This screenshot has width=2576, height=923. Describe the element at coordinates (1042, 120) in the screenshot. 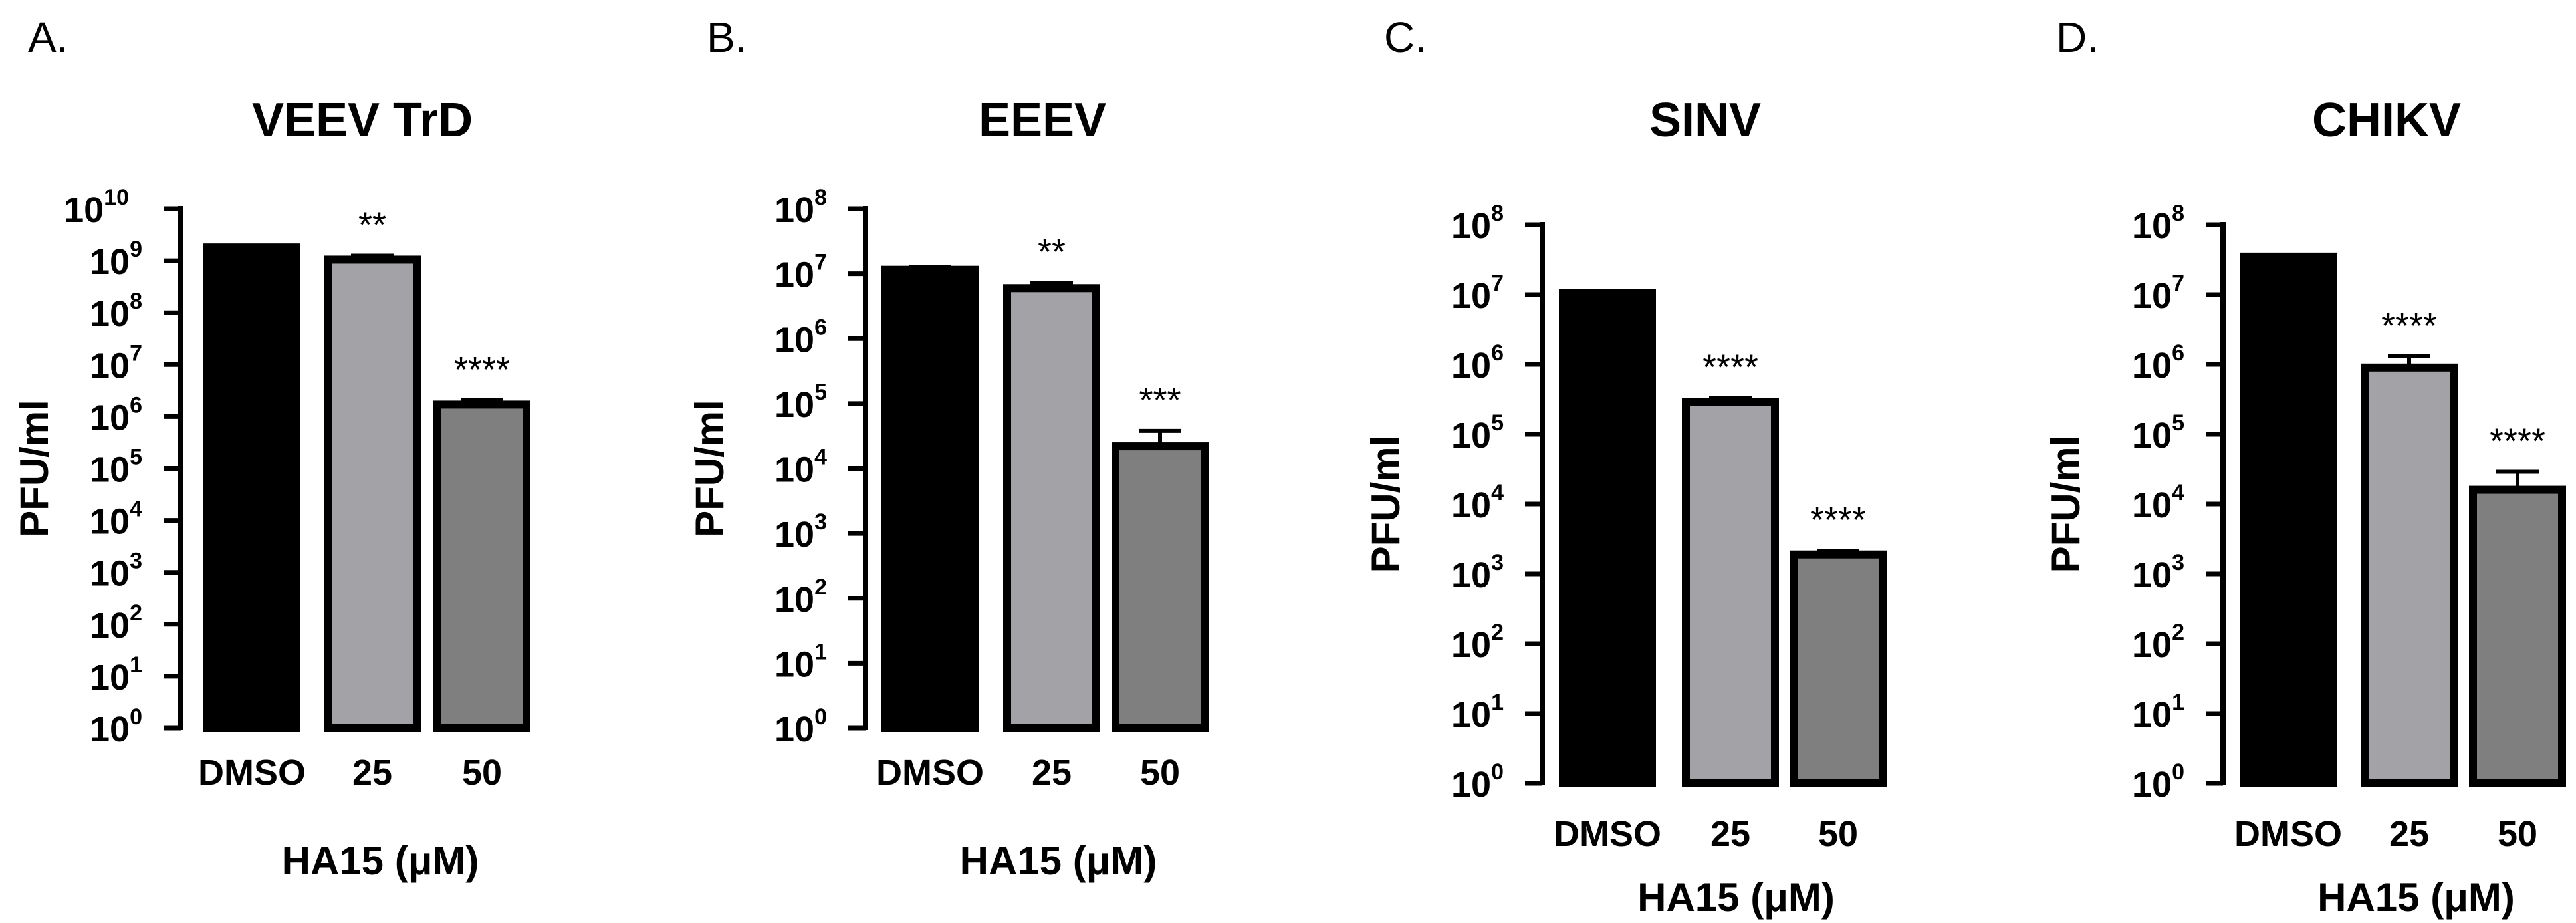

I see `chart-title: EEEV` at that location.